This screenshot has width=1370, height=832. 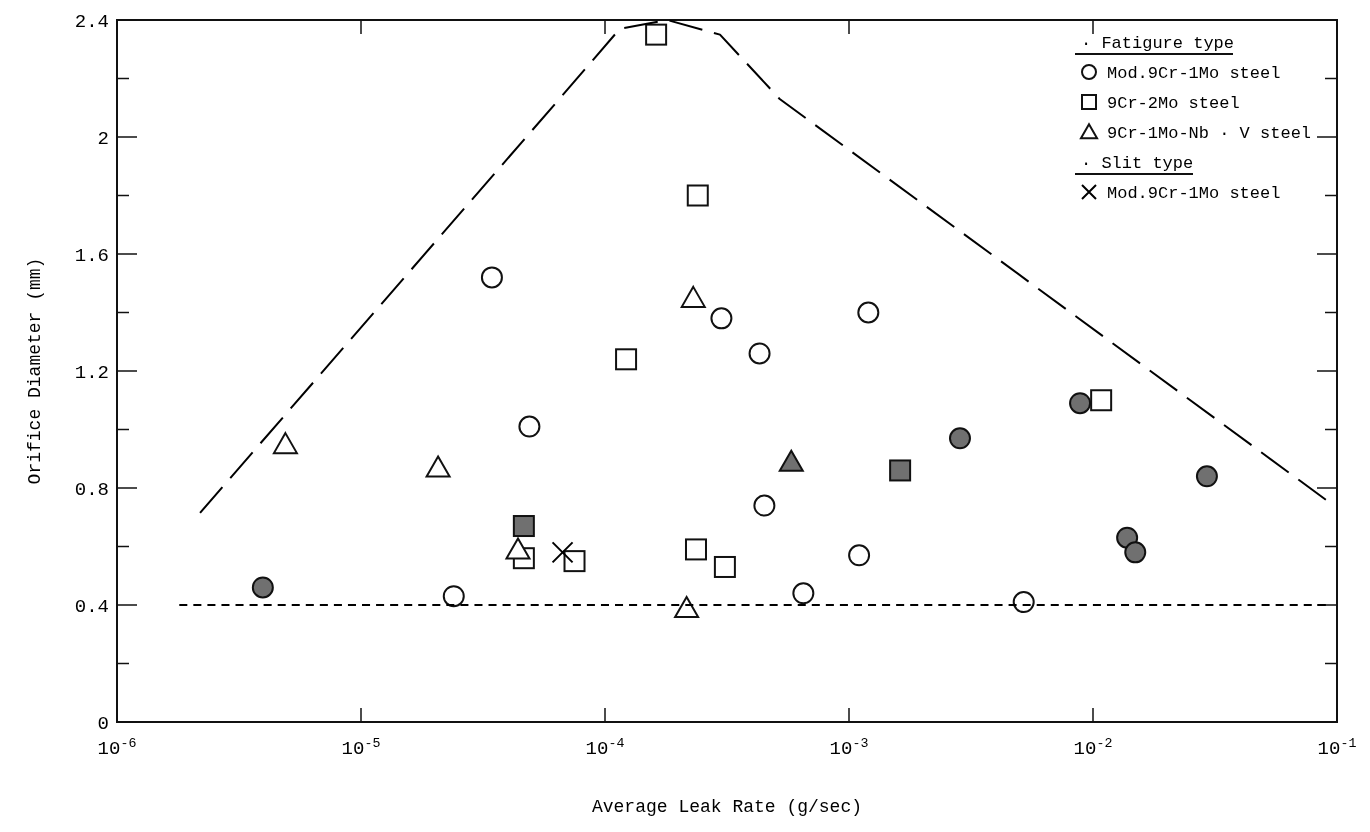 What do you see at coordinates (91, 255) in the screenshot?
I see `y-tick-label: 1.6` at bounding box center [91, 255].